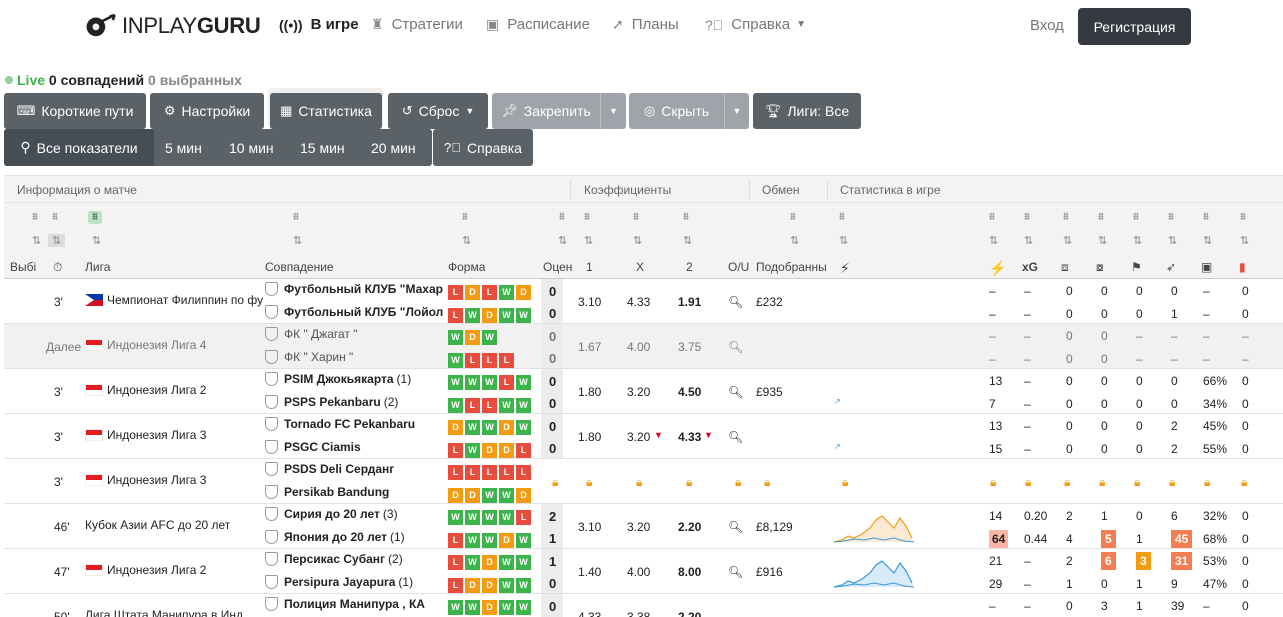 Image resolution: width=1283 pixels, height=617 pixels. I want to click on shots-off-target-icon: ⧇, so click(1100, 267).